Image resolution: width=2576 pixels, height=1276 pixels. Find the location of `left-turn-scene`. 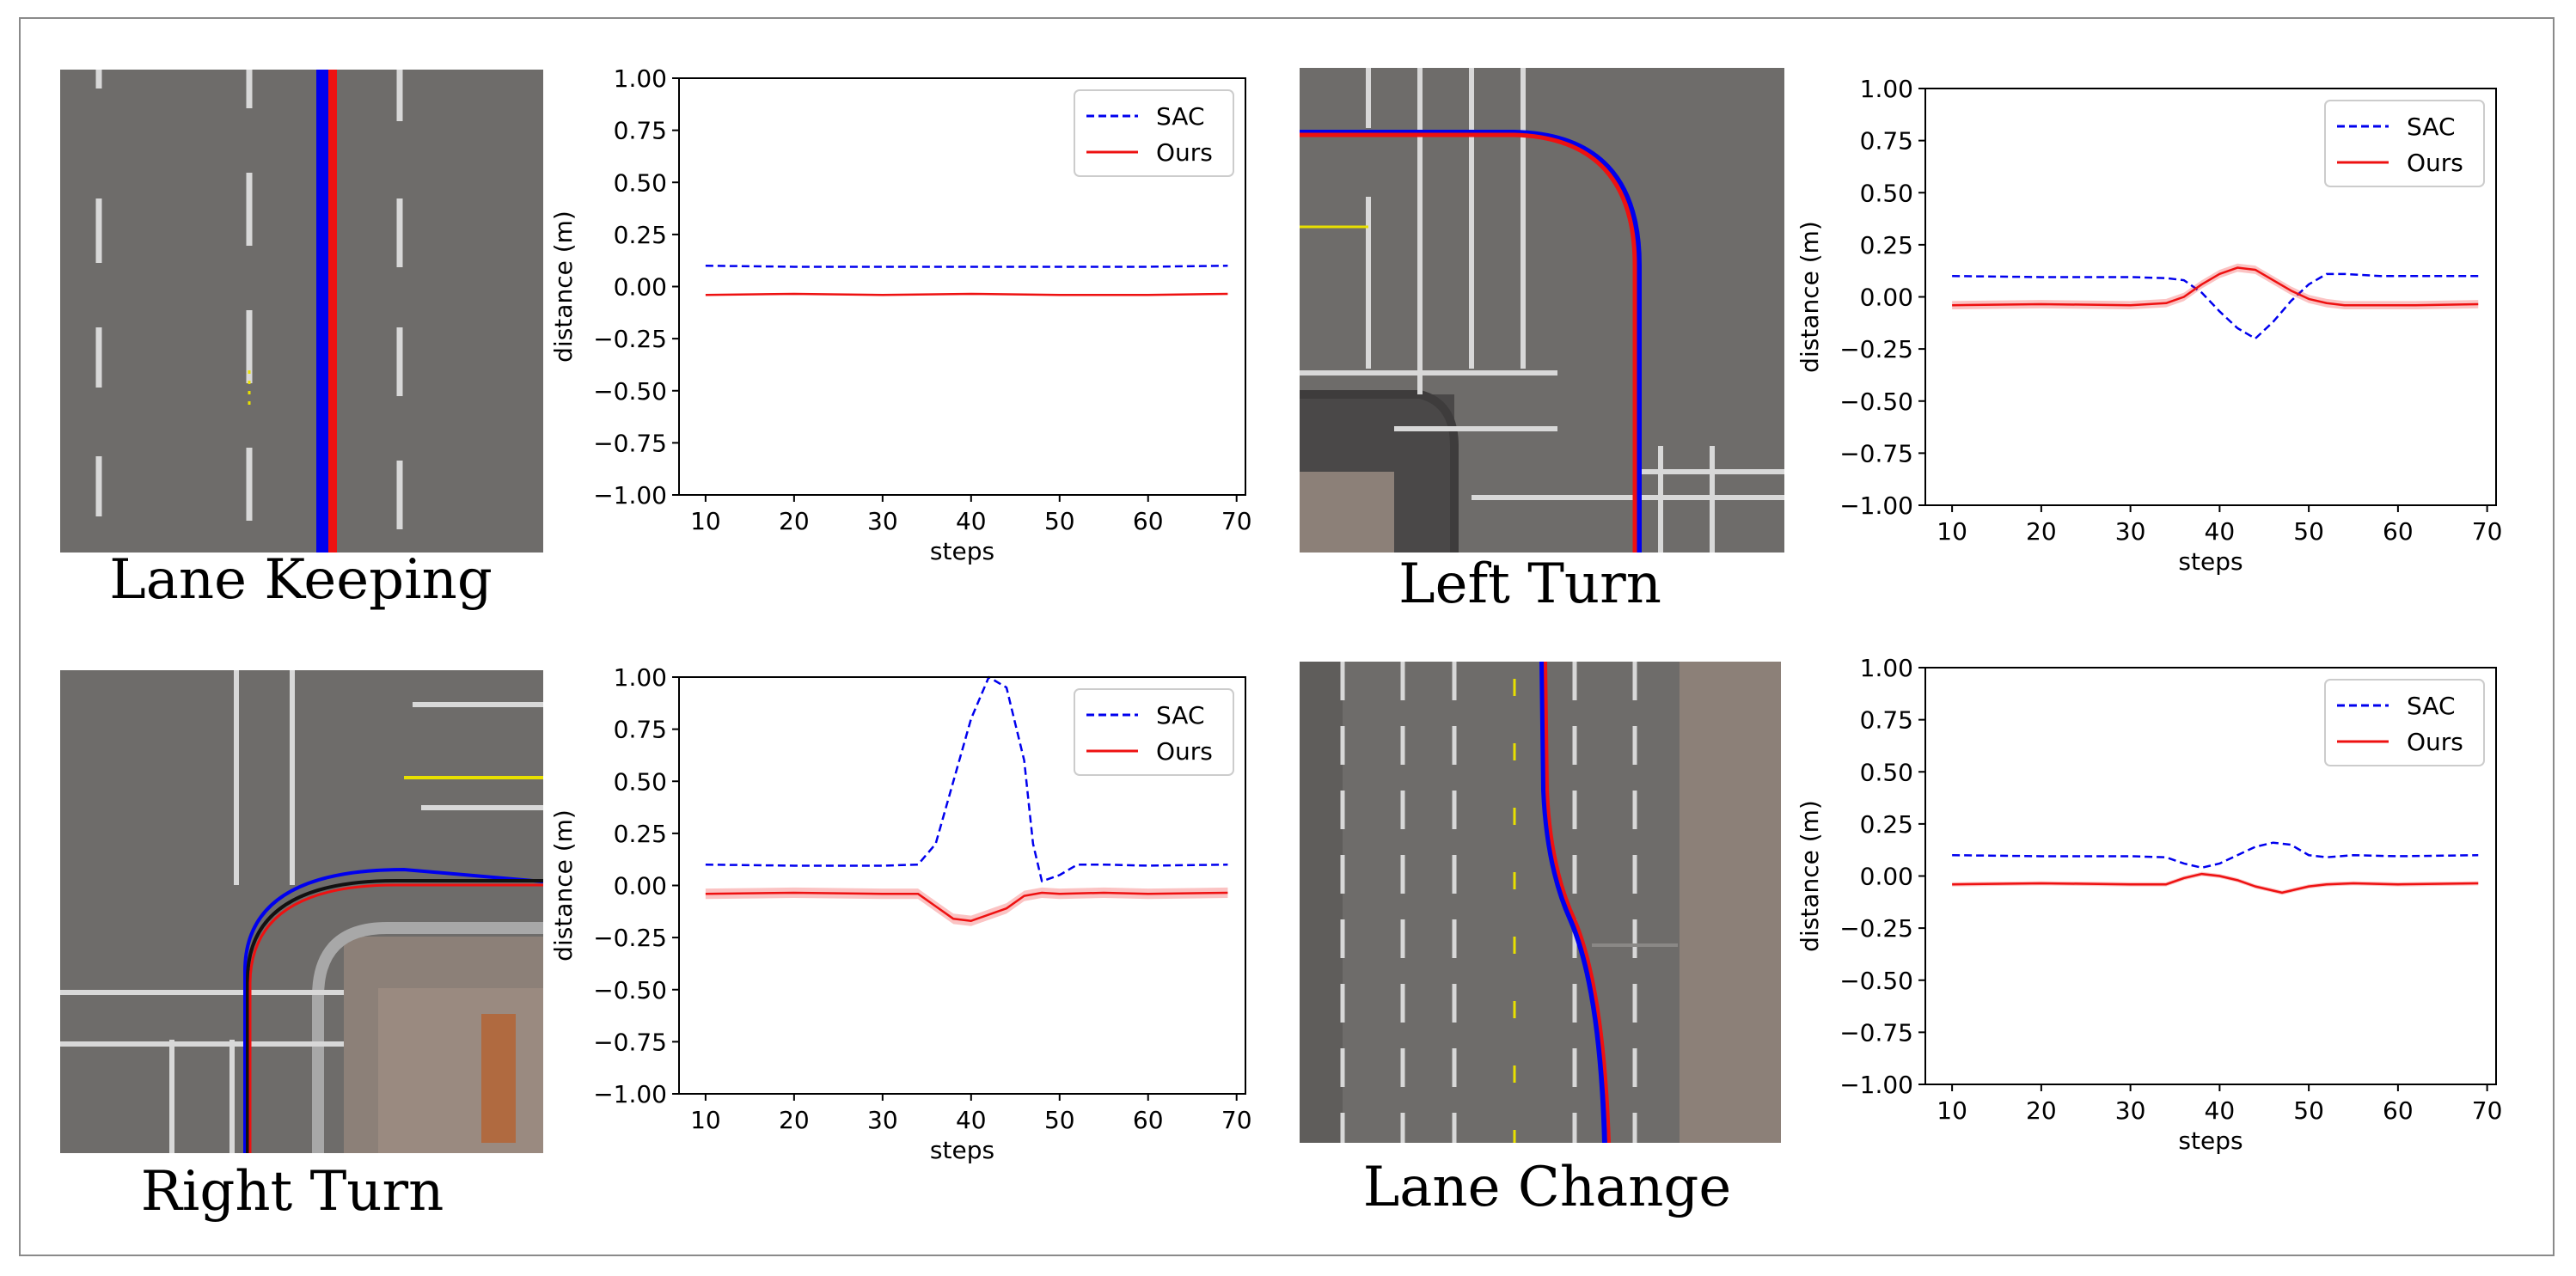

left-turn-scene is located at coordinates (1542, 310).